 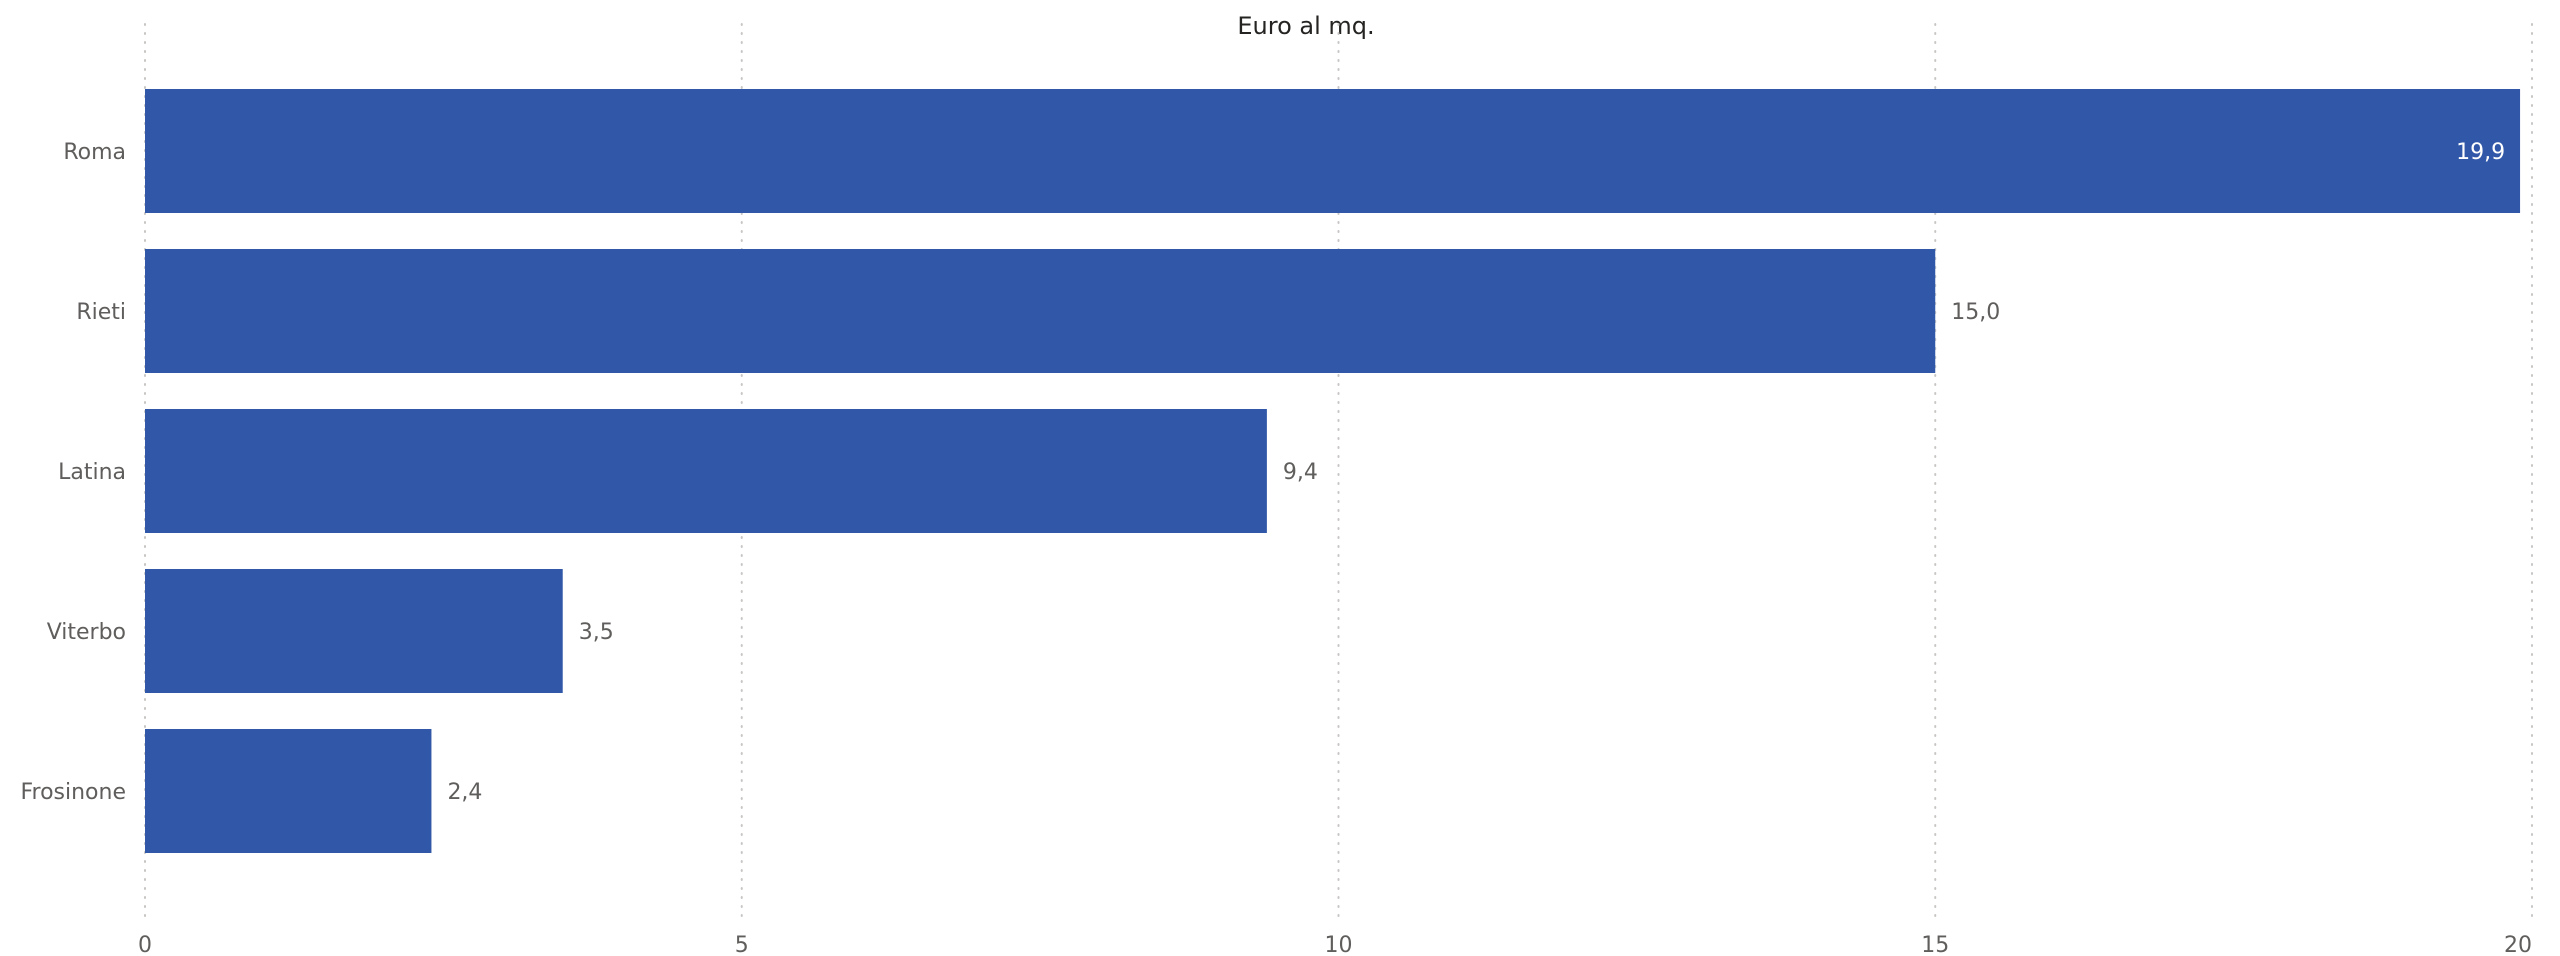 What do you see at coordinates (1305, 26) in the screenshot?
I see `chart-title: Euro al mq.` at bounding box center [1305, 26].